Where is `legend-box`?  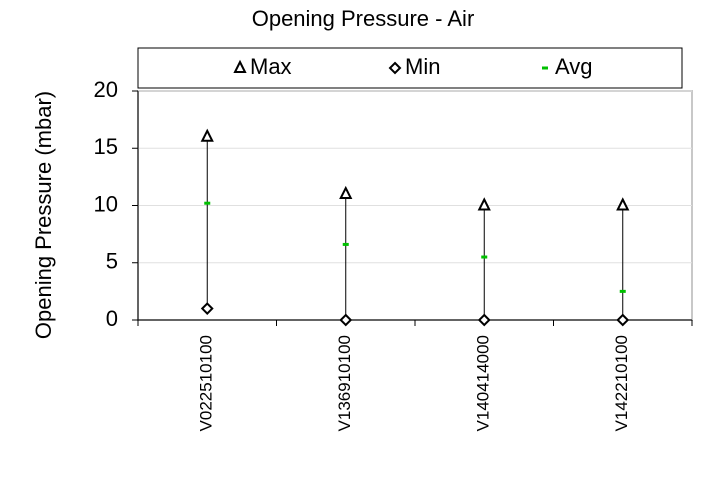 legend-box is located at coordinates (410, 68).